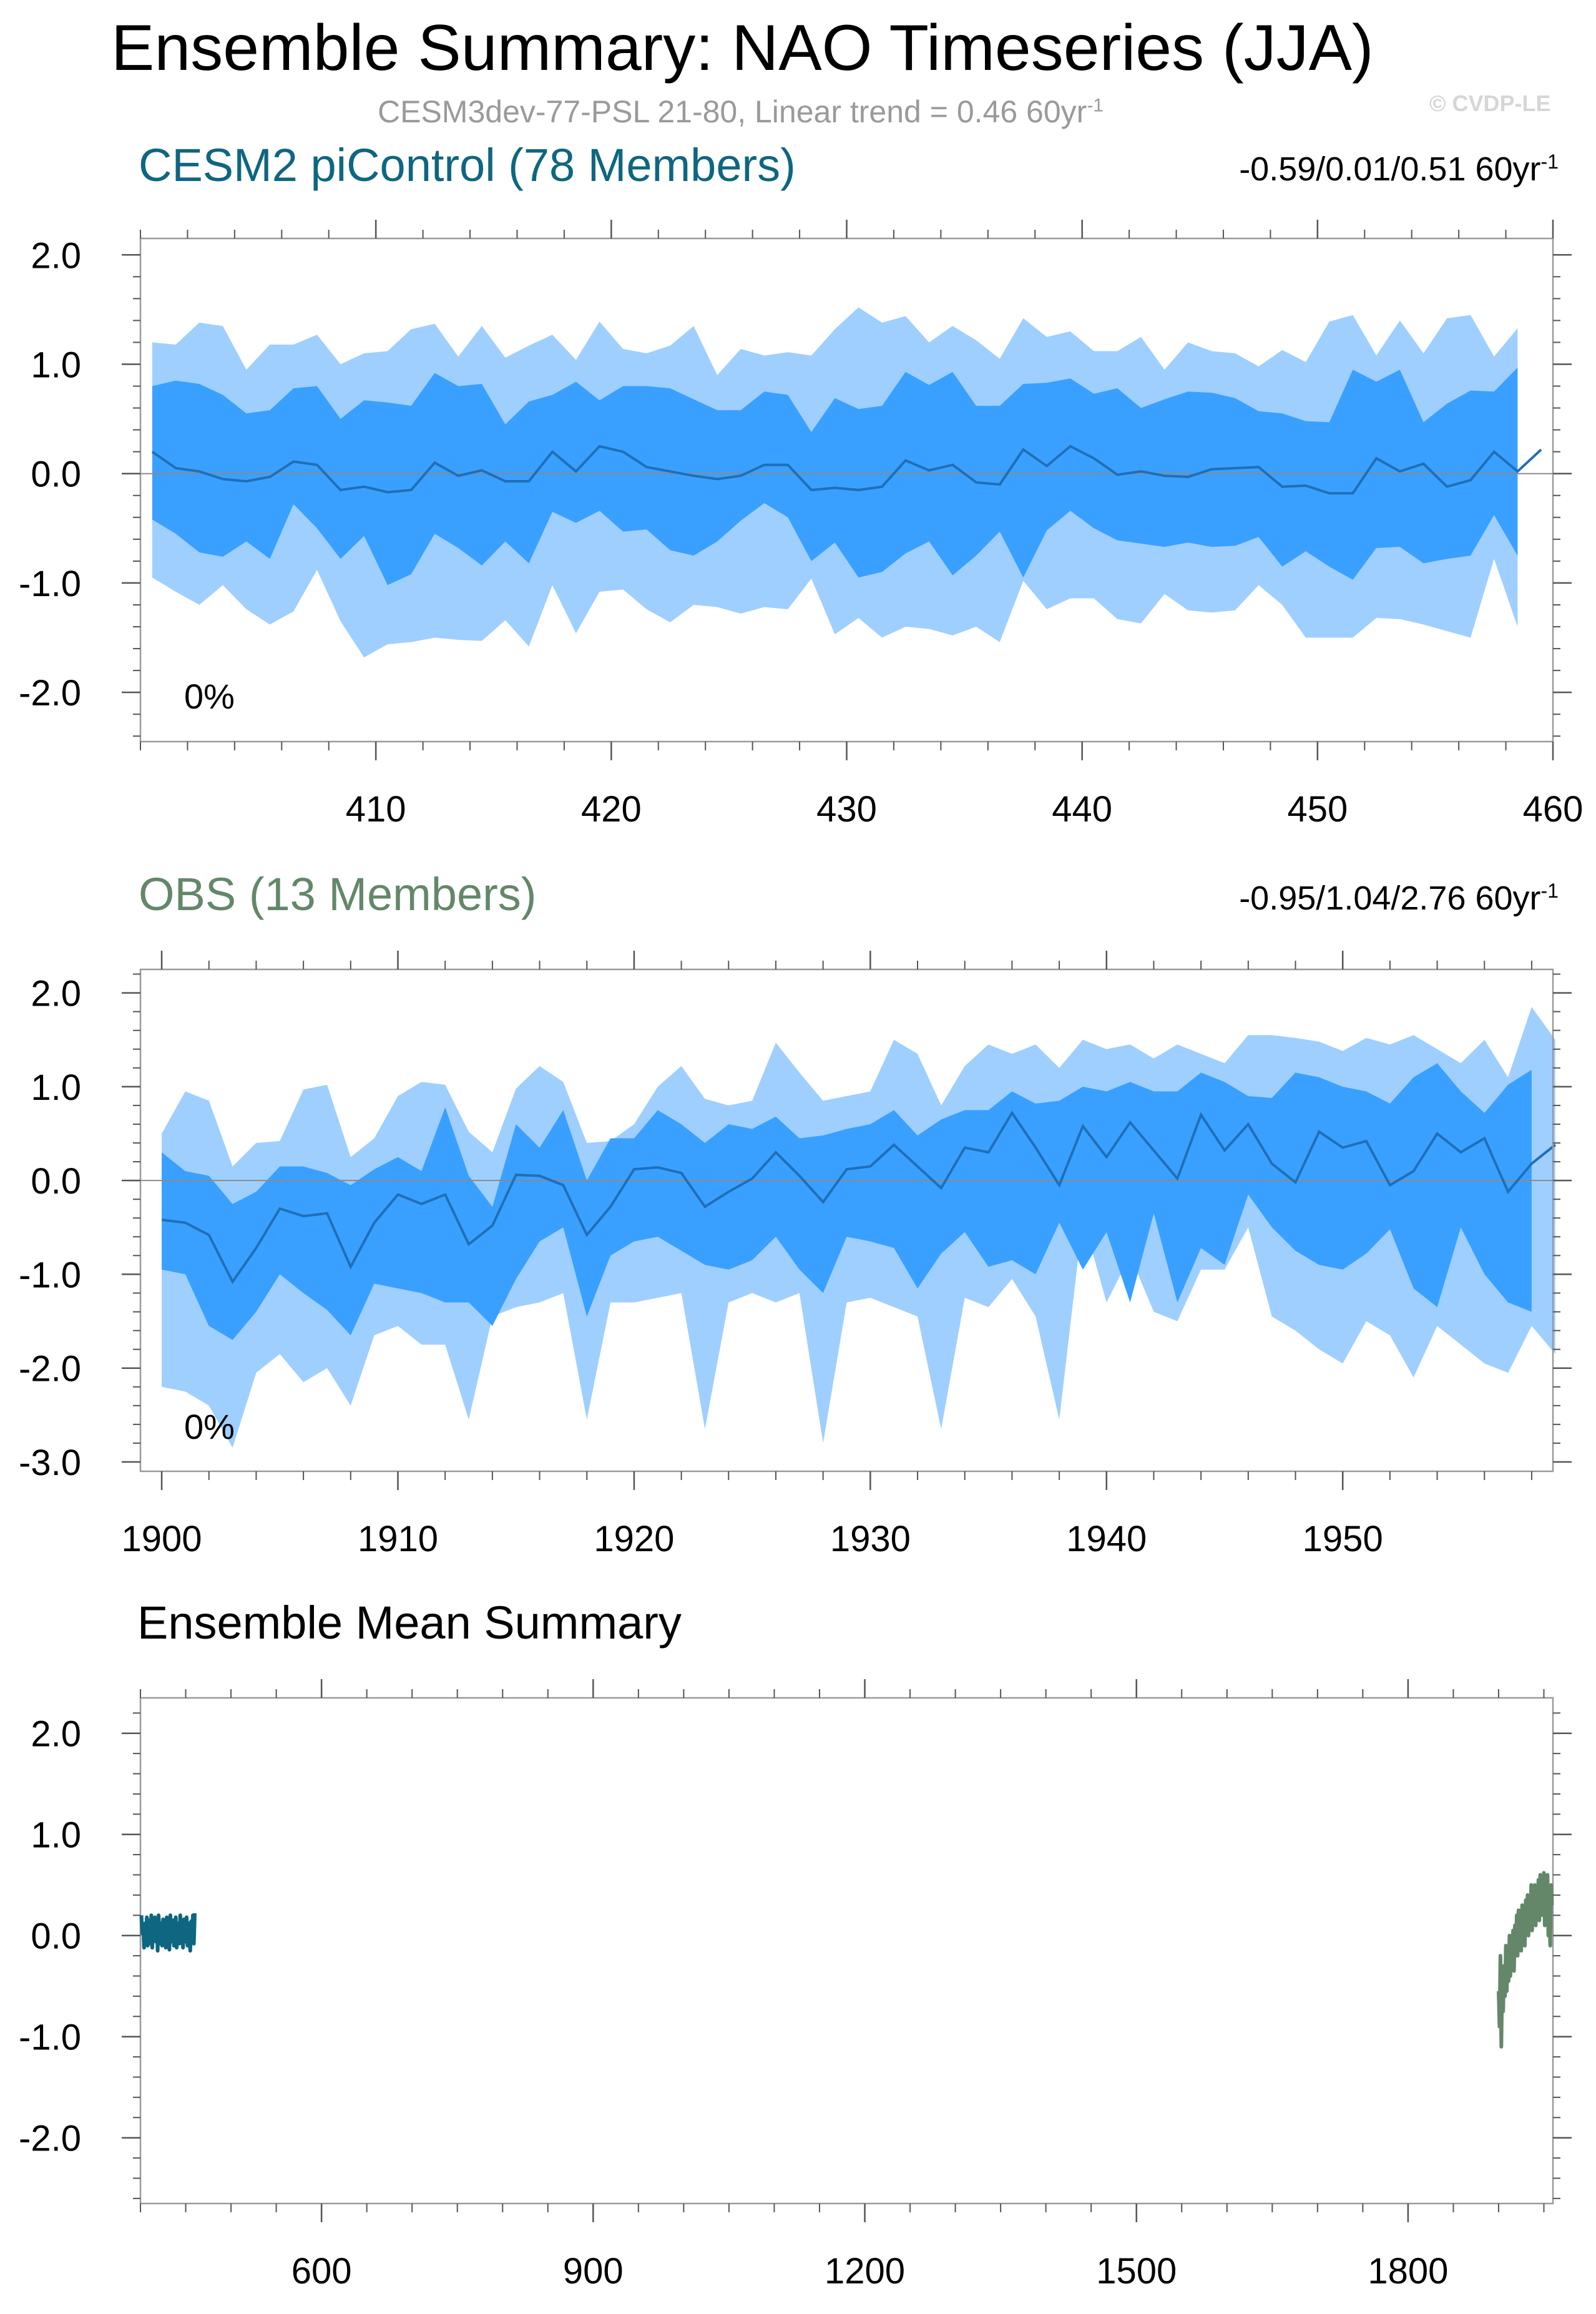  I want to click on model-x-tick-label: 430, so click(846, 809).